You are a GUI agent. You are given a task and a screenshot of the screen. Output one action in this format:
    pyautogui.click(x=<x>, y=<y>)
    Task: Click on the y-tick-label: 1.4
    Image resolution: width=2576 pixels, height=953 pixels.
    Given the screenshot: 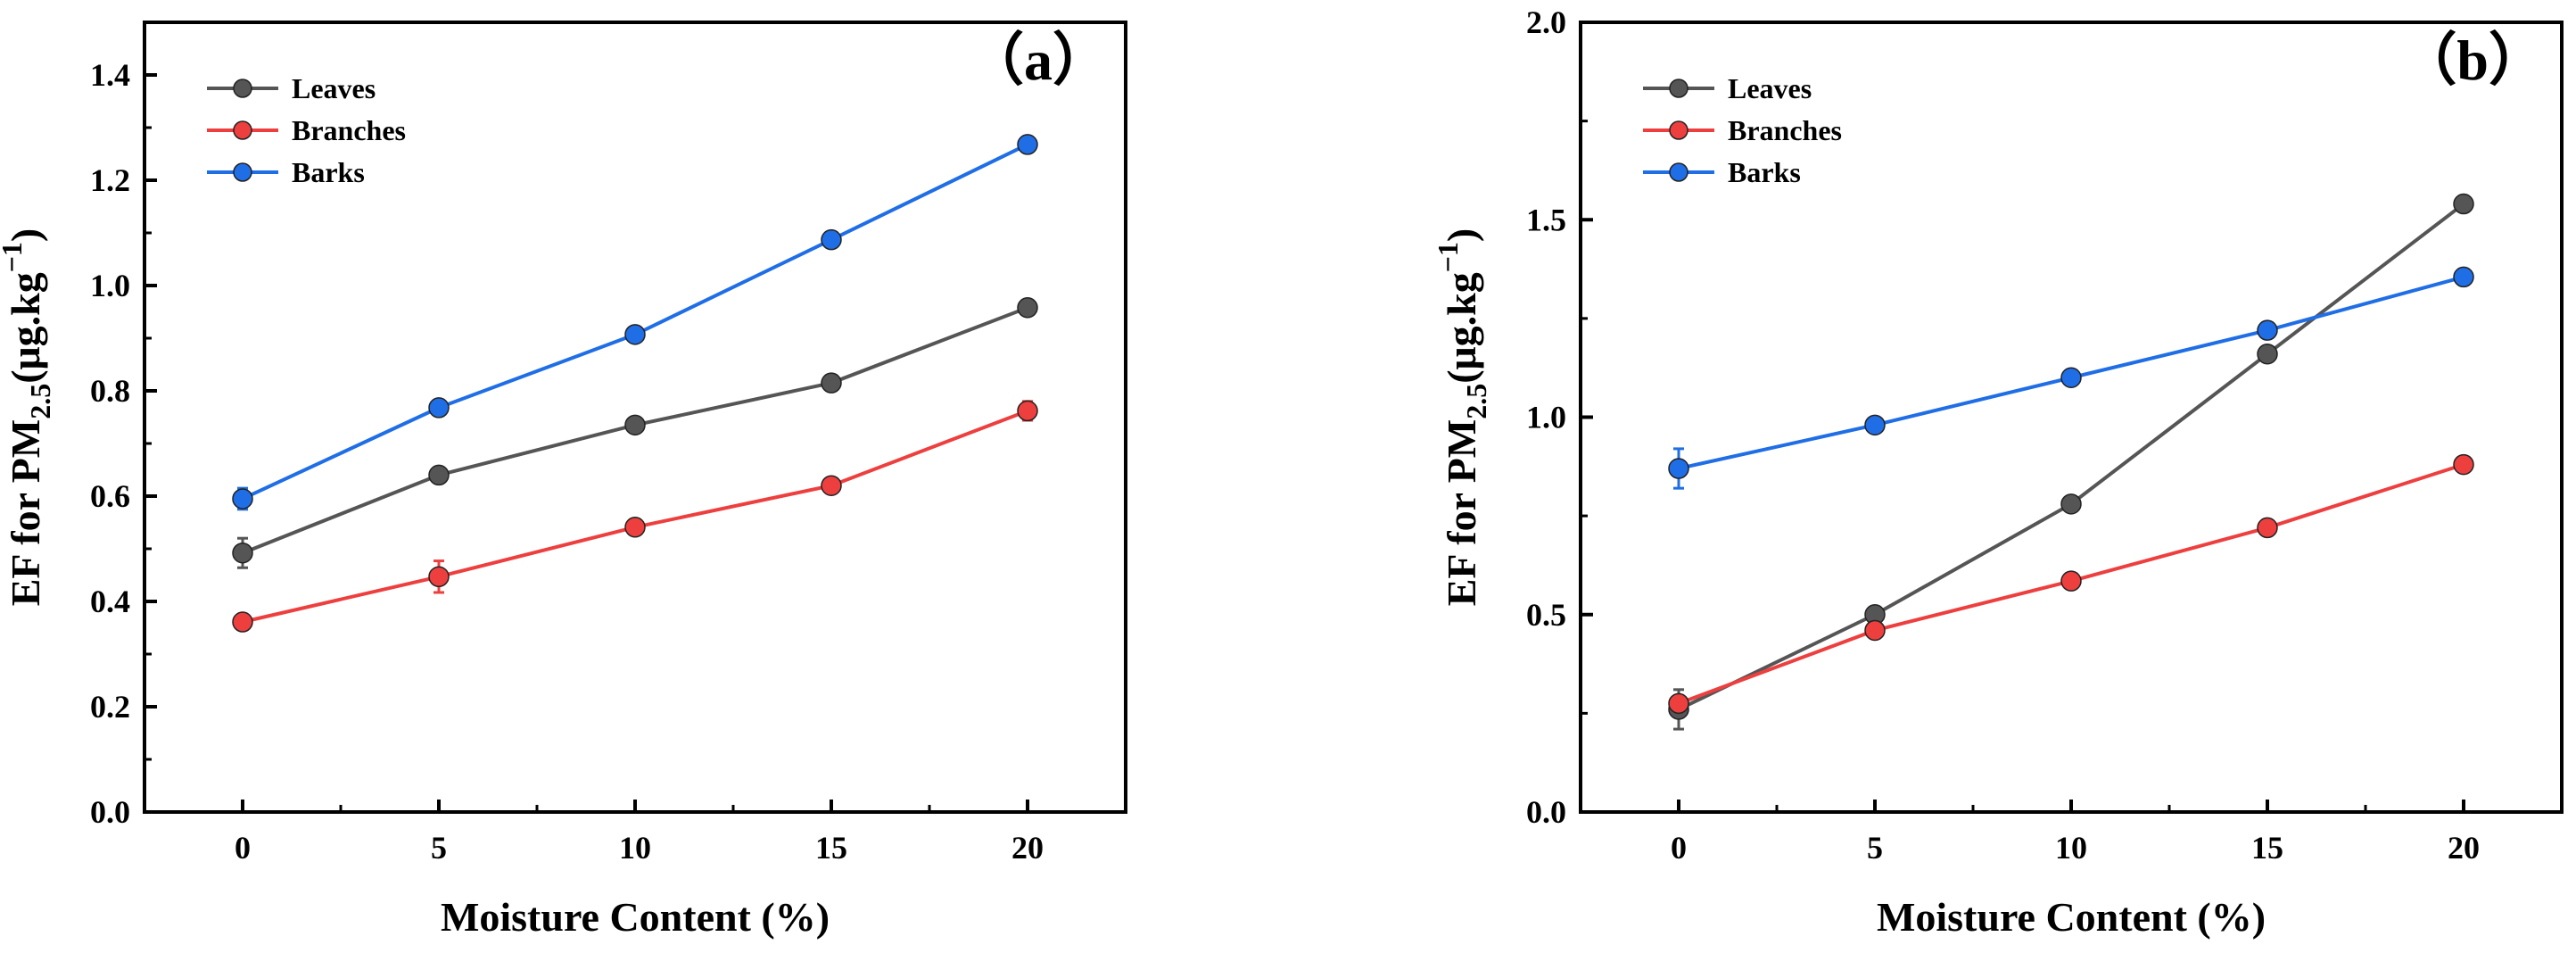 What is the action you would take?
    pyautogui.click(x=110, y=75)
    